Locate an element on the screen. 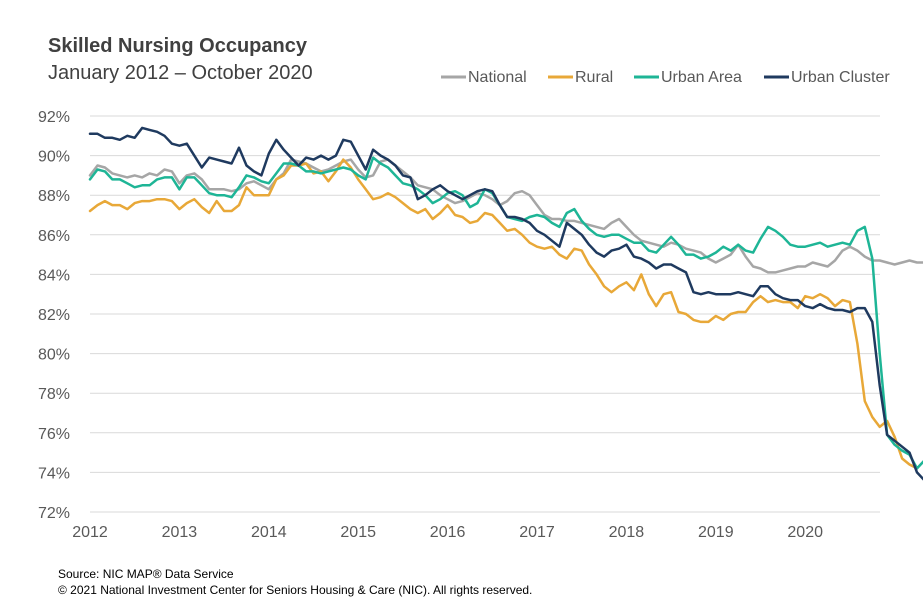 Image resolution: width=923 pixels, height=603 pixels. legend-item-urban-area: Urban Area is located at coordinates (688, 77).